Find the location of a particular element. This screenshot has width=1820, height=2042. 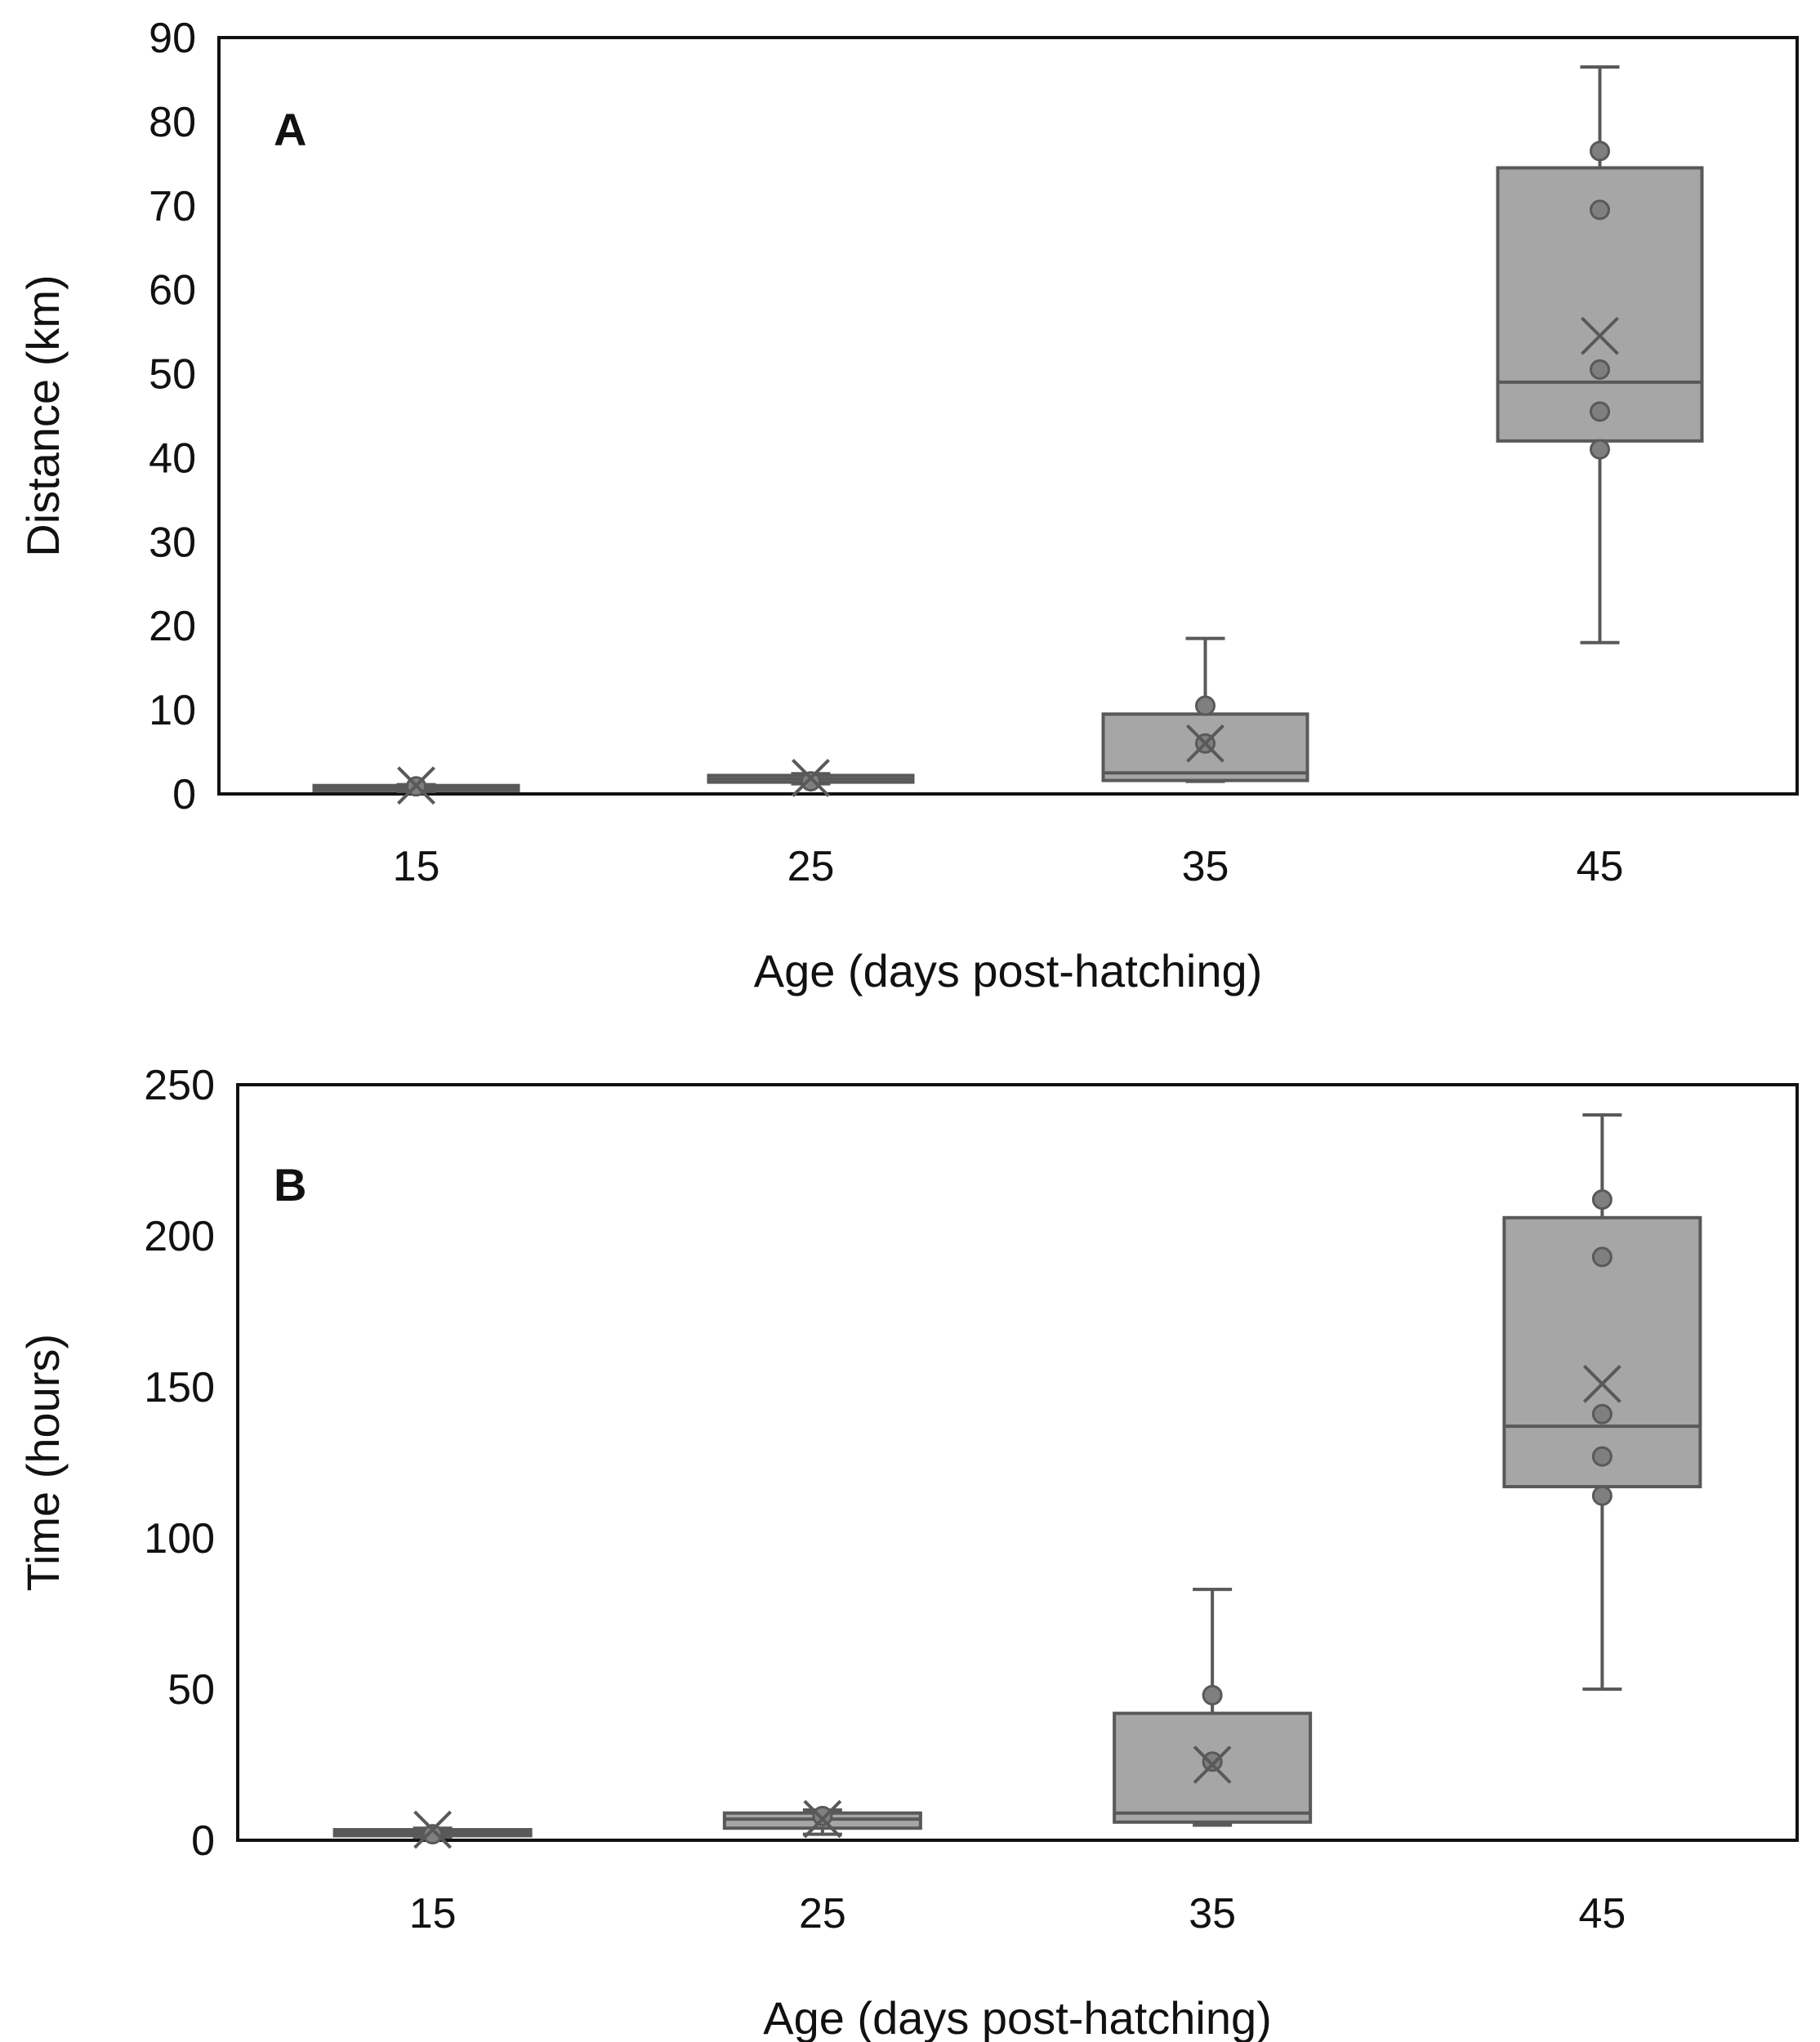

y-tick-label: 70 is located at coordinates (173, 206).